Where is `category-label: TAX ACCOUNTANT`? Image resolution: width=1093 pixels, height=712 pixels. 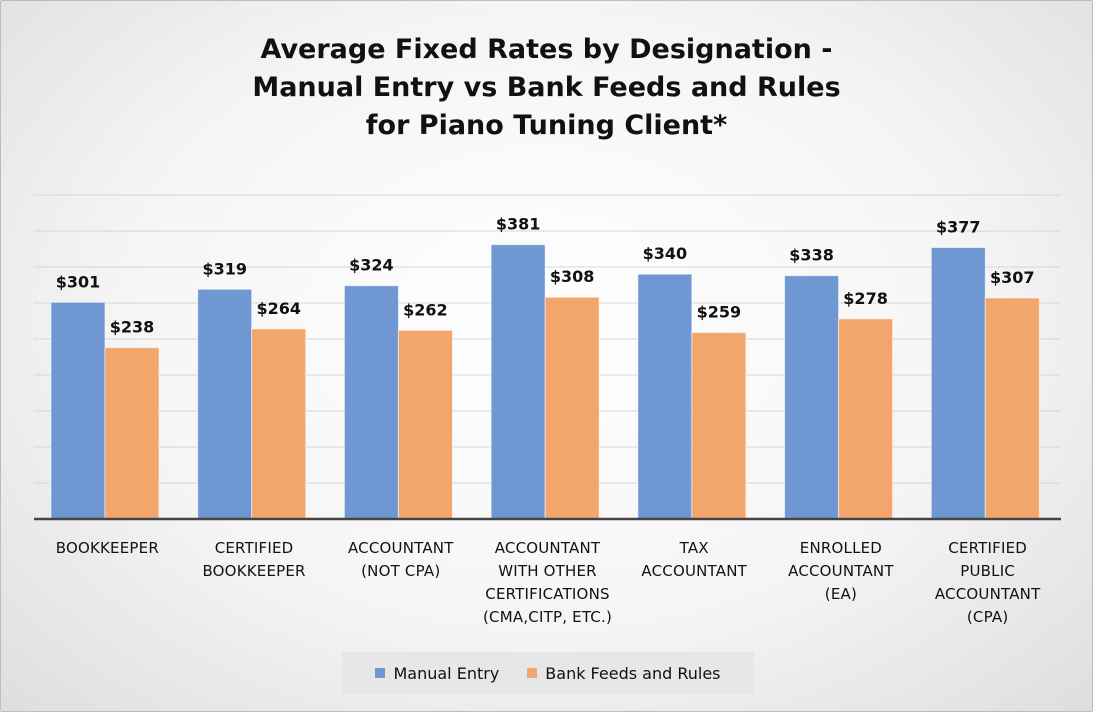
category-label: TAX ACCOUNTANT is located at coordinates (694, 559).